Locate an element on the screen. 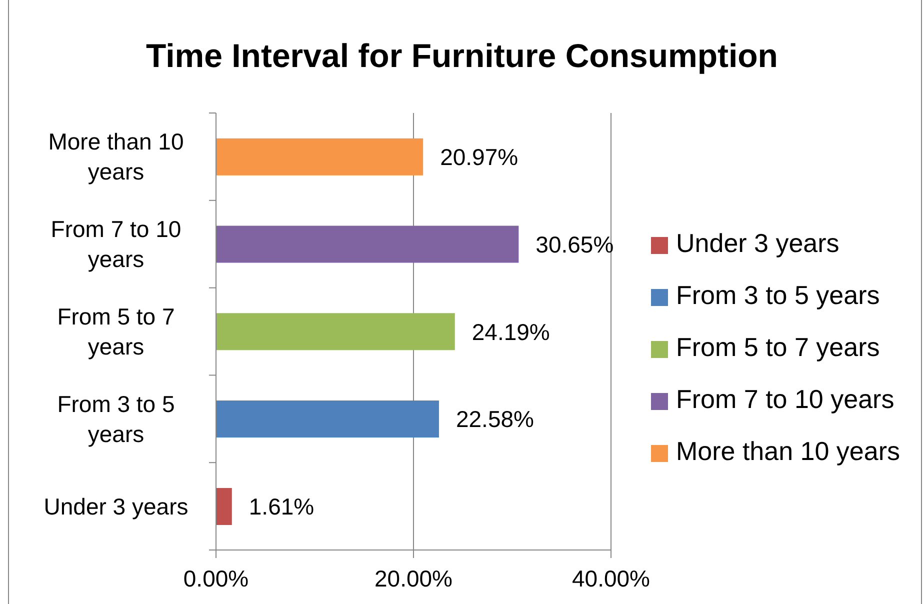 The width and height of the screenshot is (924, 604). x-tick-label: 40.00% is located at coordinates (611, 578).